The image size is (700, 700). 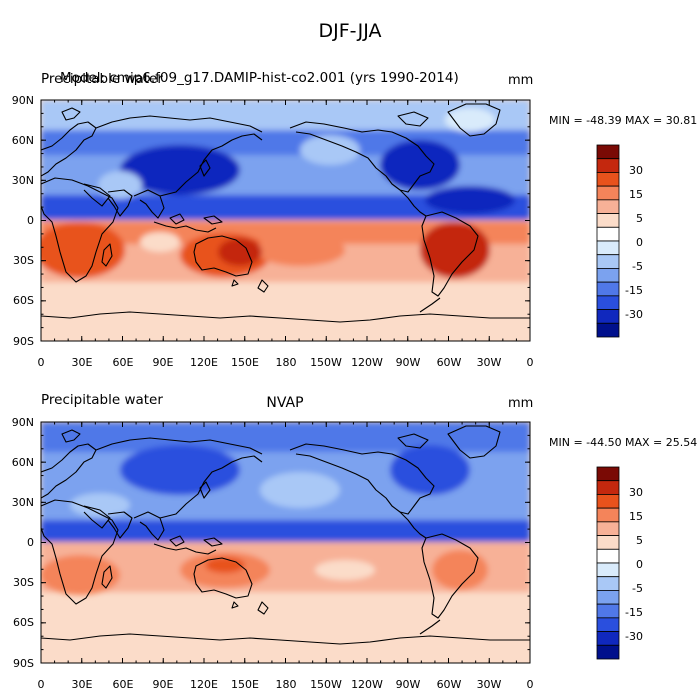 I want to click on top-panel-units: mm, so click(x=521, y=80).